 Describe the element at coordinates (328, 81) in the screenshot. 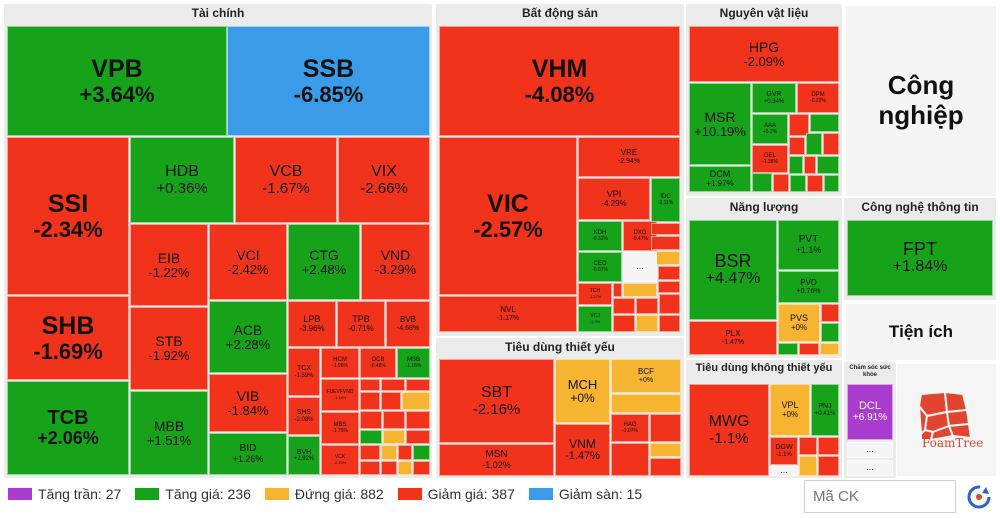

I see `stock-tile-ssb: SSB -6.85%` at that location.